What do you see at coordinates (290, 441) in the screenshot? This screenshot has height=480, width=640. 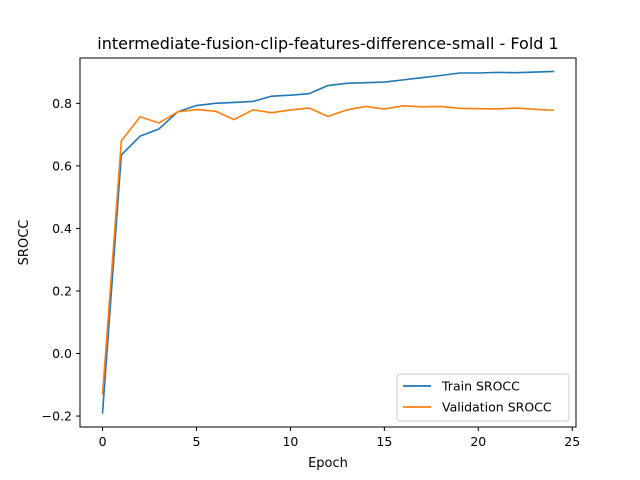 I see `x-tick-label: 10` at bounding box center [290, 441].